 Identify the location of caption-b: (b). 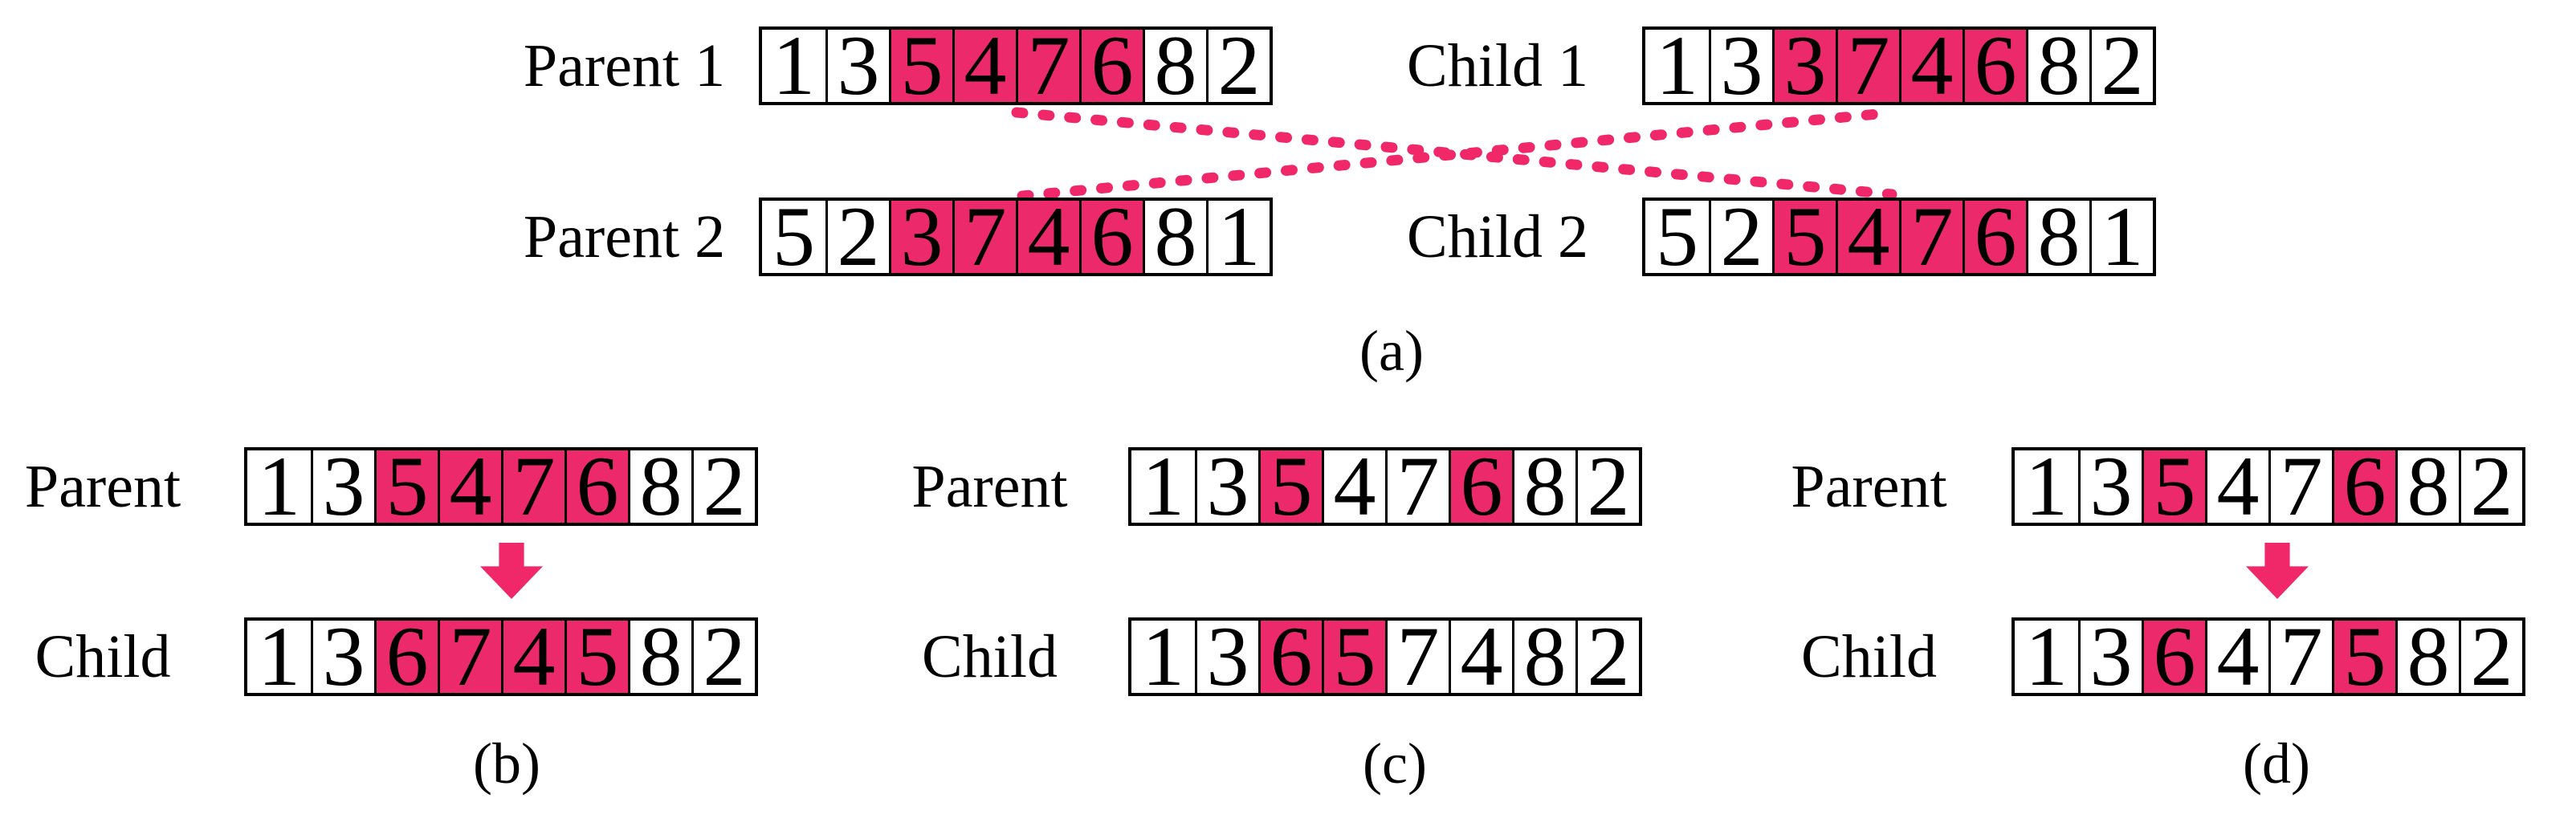
(506, 764).